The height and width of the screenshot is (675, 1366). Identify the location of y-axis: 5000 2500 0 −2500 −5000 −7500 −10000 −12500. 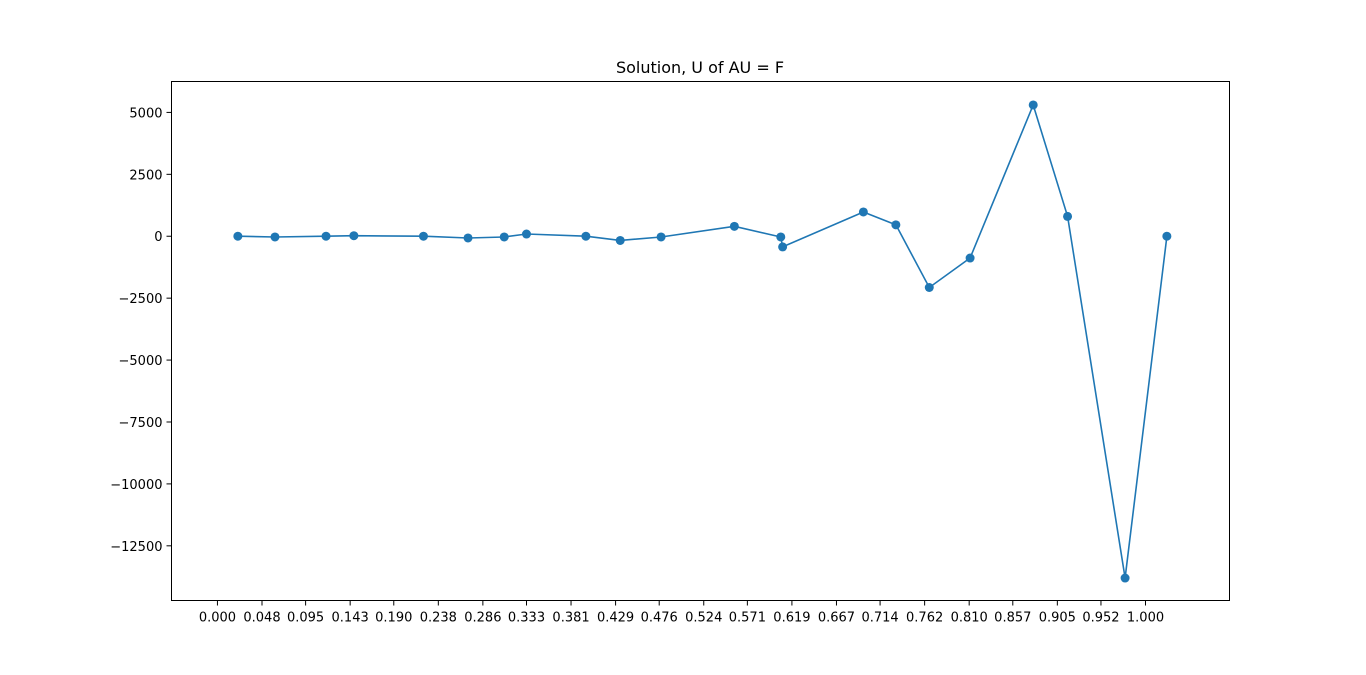
(141, 330).